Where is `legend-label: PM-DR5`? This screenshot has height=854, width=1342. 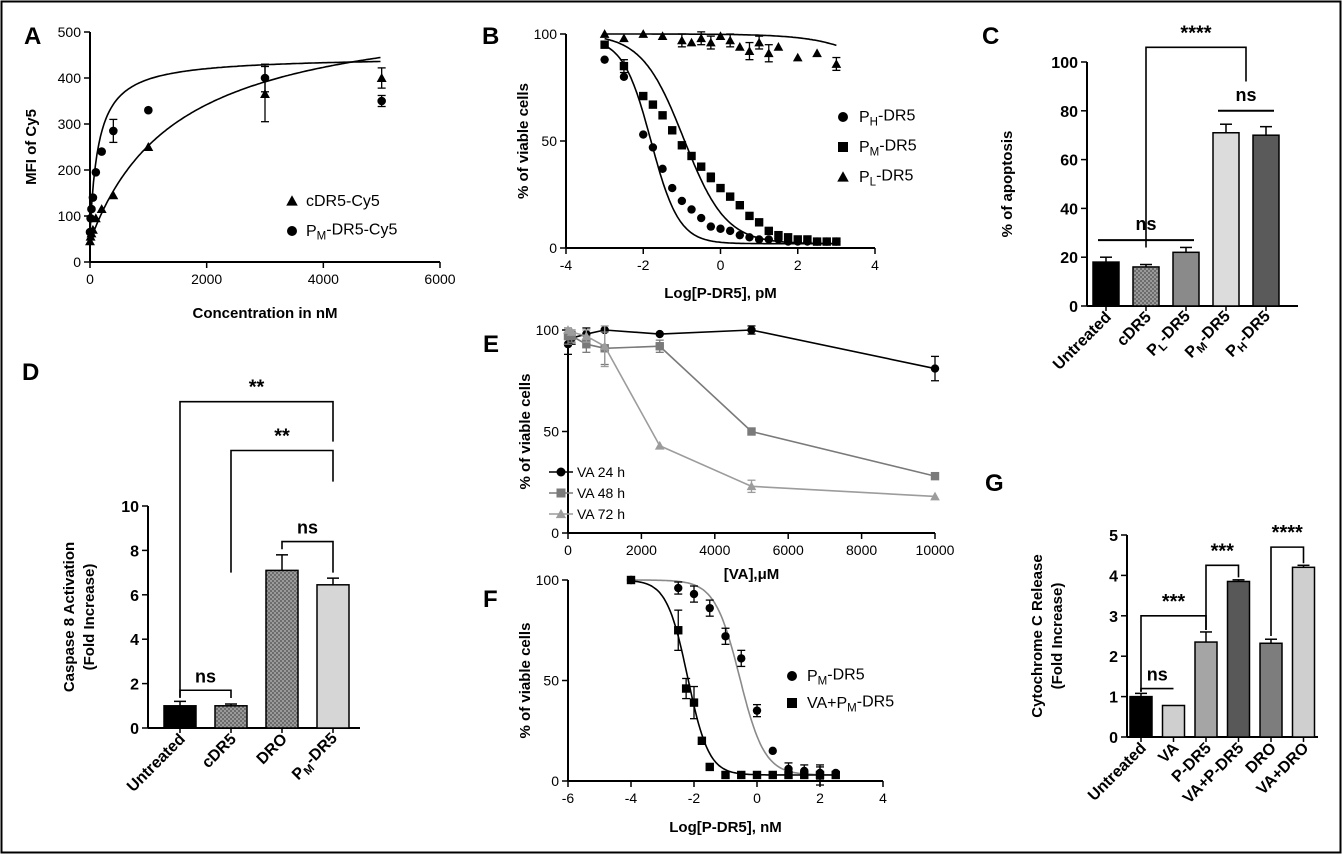
legend-label: PM-DR5 is located at coordinates (888, 148).